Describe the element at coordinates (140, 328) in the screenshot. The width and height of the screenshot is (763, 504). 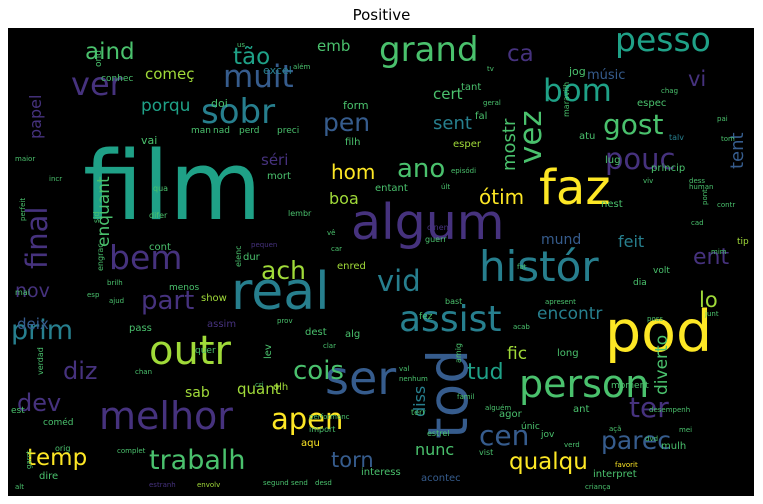
I see `word-pass: pass` at that location.